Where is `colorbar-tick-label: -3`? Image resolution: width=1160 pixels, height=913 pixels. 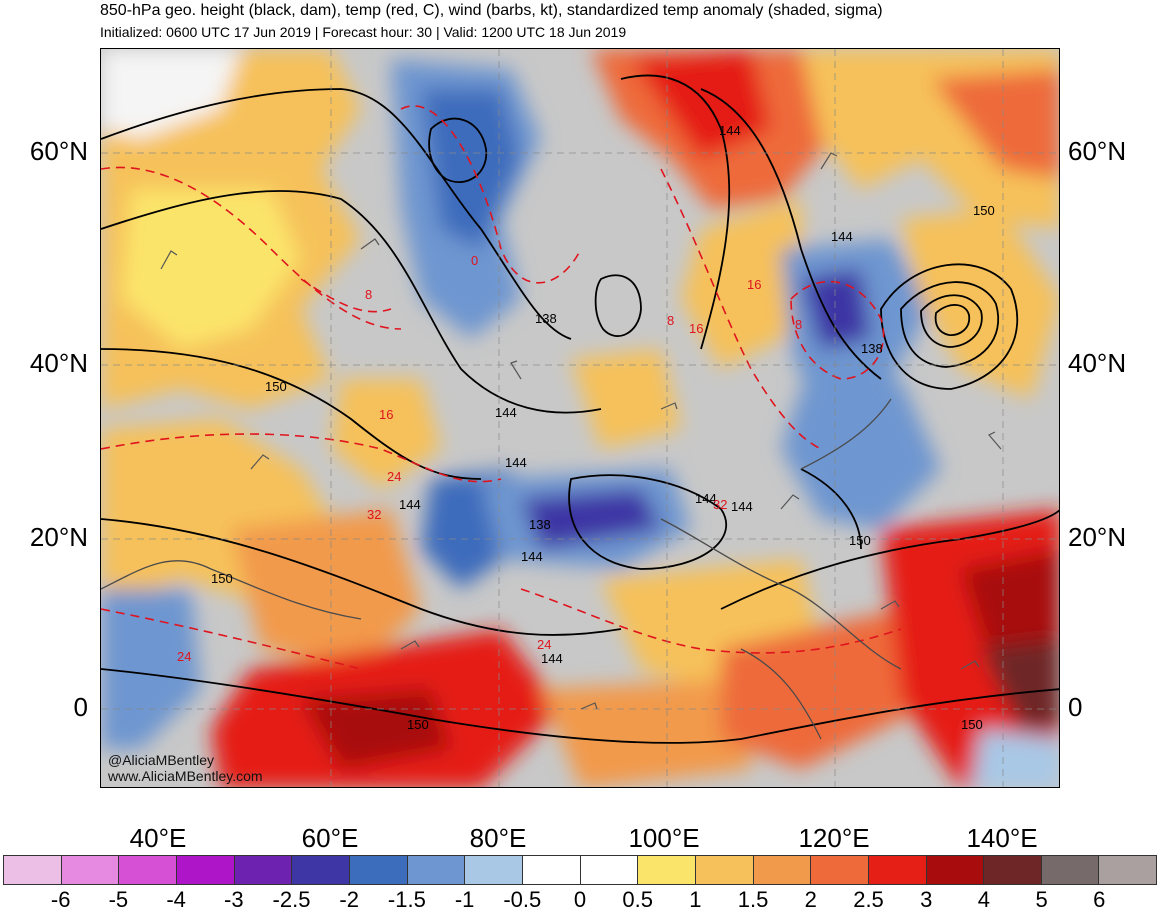
colorbar-tick-label: -3 is located at coordinates (234, 899).